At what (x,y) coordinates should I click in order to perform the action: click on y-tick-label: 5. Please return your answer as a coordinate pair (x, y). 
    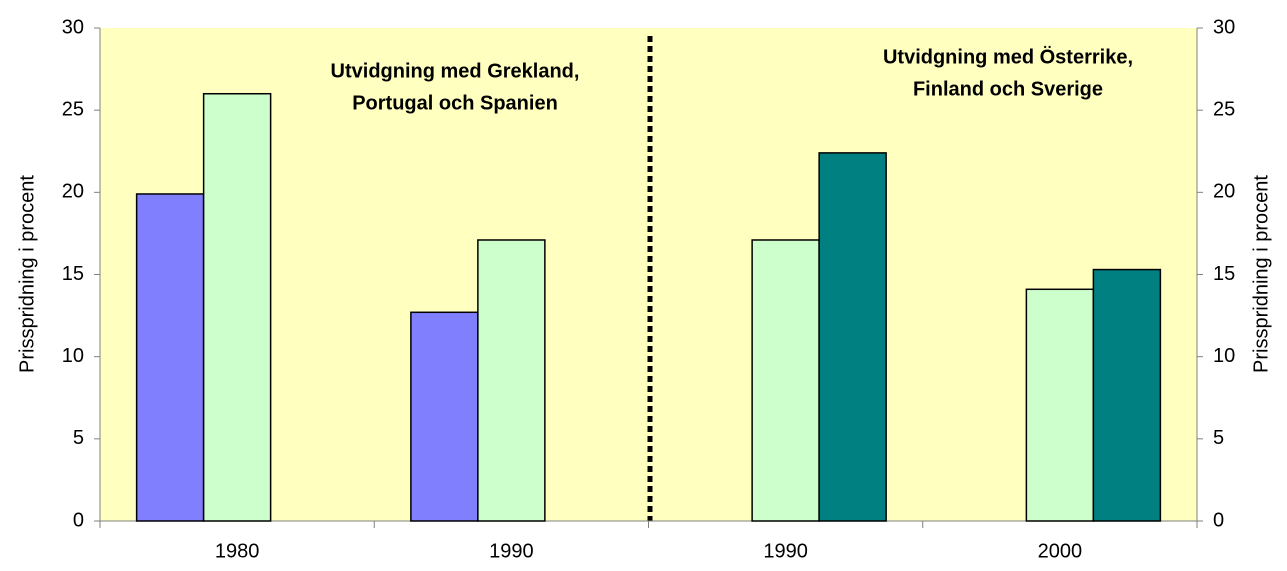
    Looking at the image, I should click on (78, 438).